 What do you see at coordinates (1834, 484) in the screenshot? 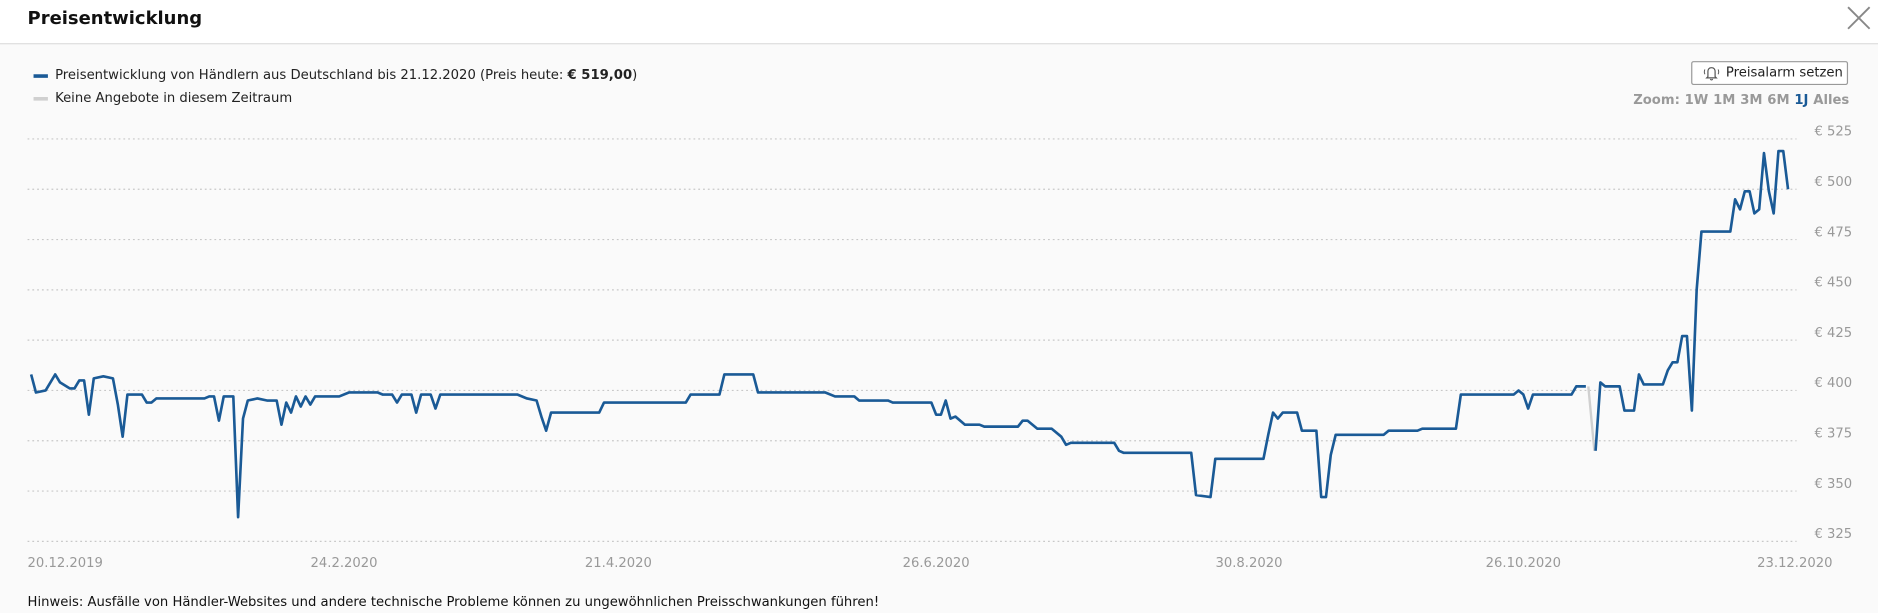
I see `y-tick-label: € 350` at bounding box center [1834, 484].